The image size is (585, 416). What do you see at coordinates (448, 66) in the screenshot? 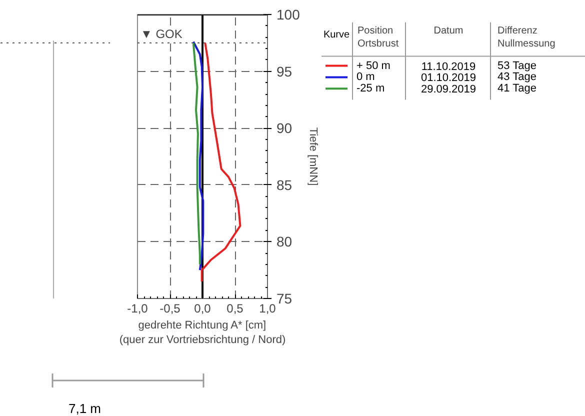
I see `text: 11.10.2019` at bounding box center [448, 66].